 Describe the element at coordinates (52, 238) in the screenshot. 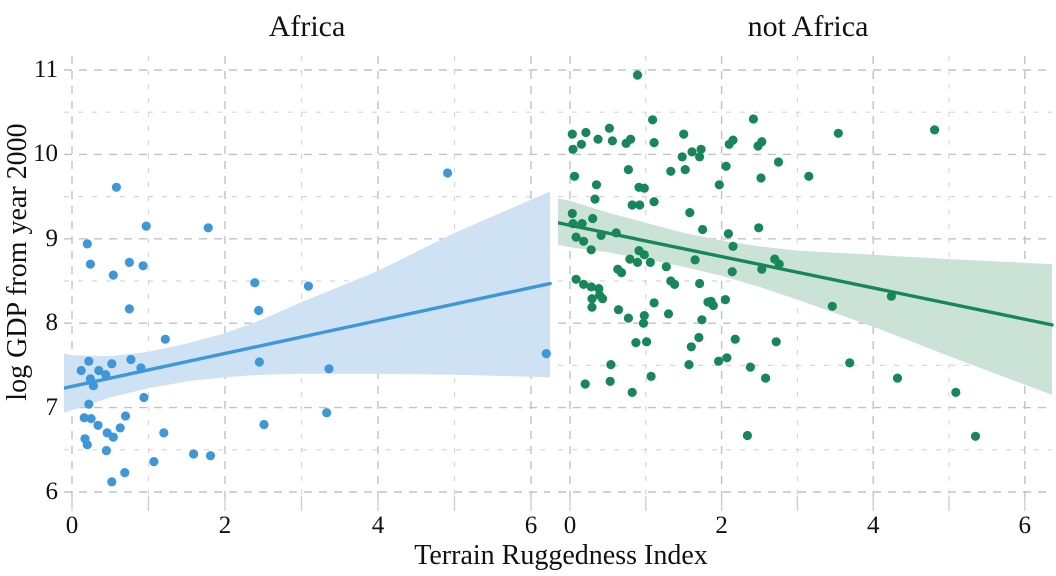

I see `y-tick-label: 9` at that location.